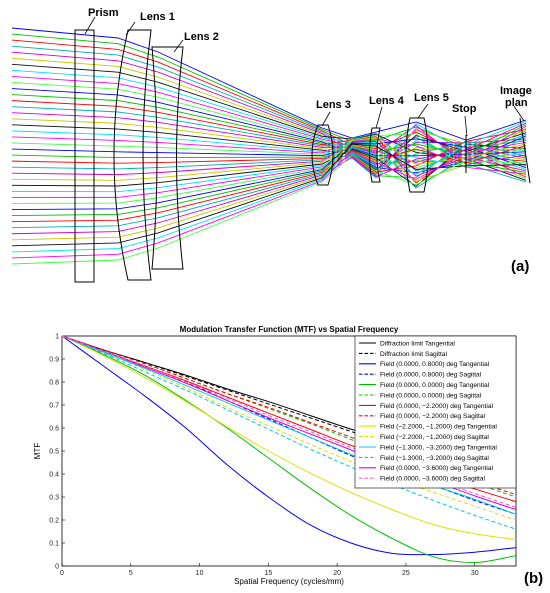  What do you see at coordinates (57, 337) in the screenshot?
I see `y-tick-label: 1` at bounding box center [57, 337].